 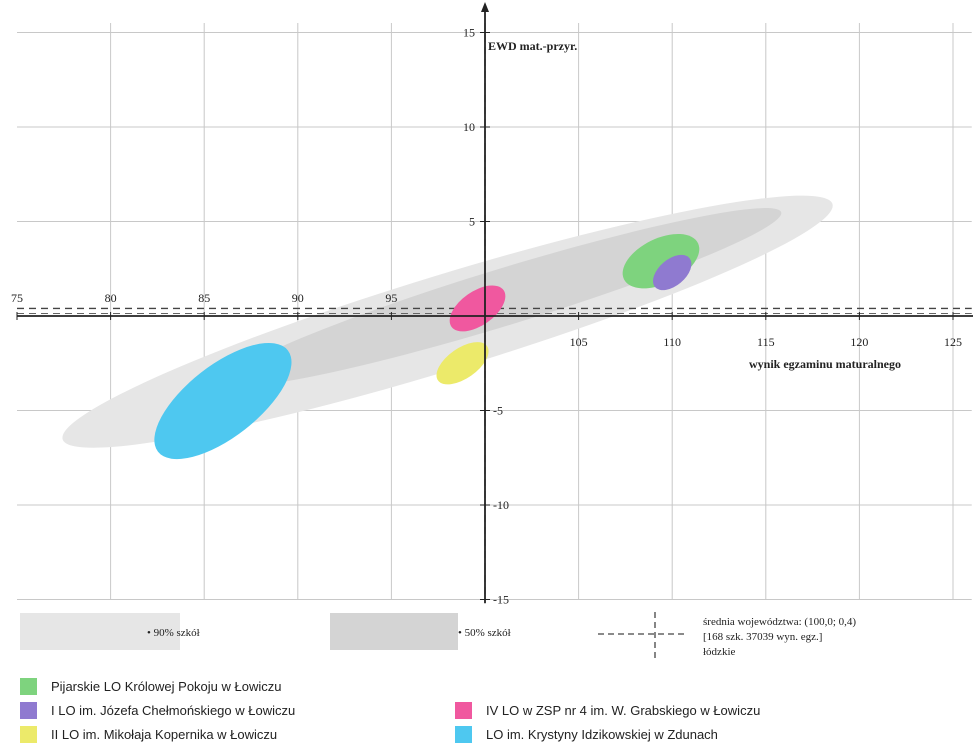 What do you see at coordinates (953, 342) in the screenshot?
I see `x-tick-label: 125` at bounding box center [953, 342].